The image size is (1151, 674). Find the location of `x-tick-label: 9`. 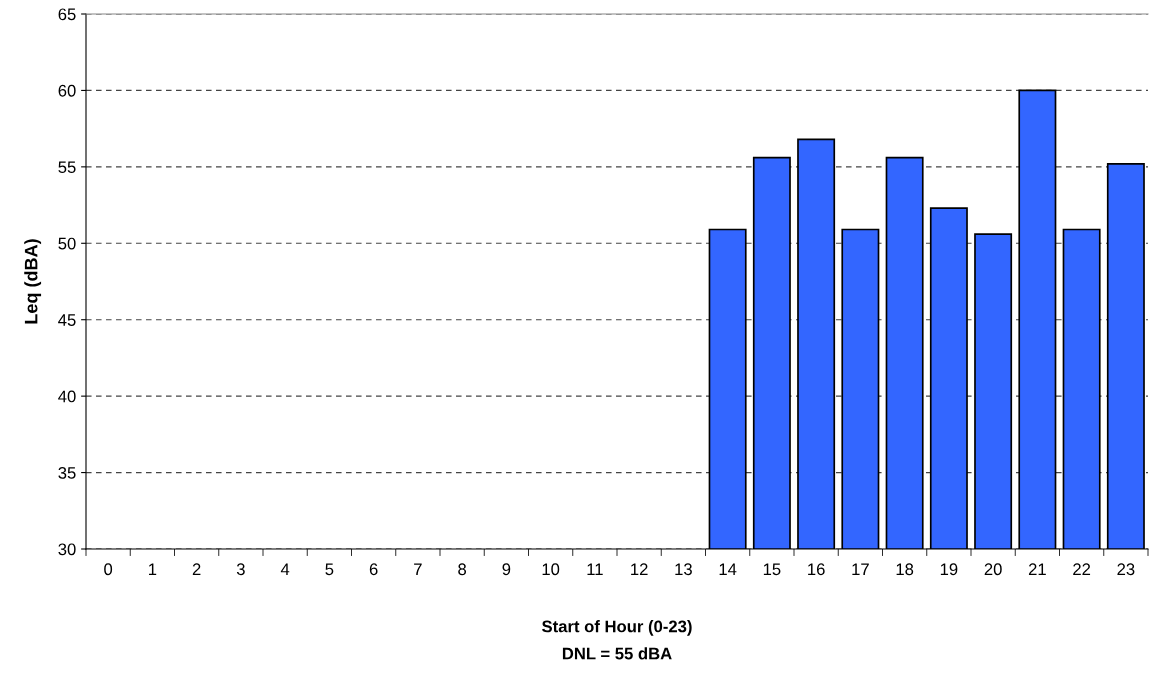

x-tick-label: 9 is located at coordinates (506, 569).